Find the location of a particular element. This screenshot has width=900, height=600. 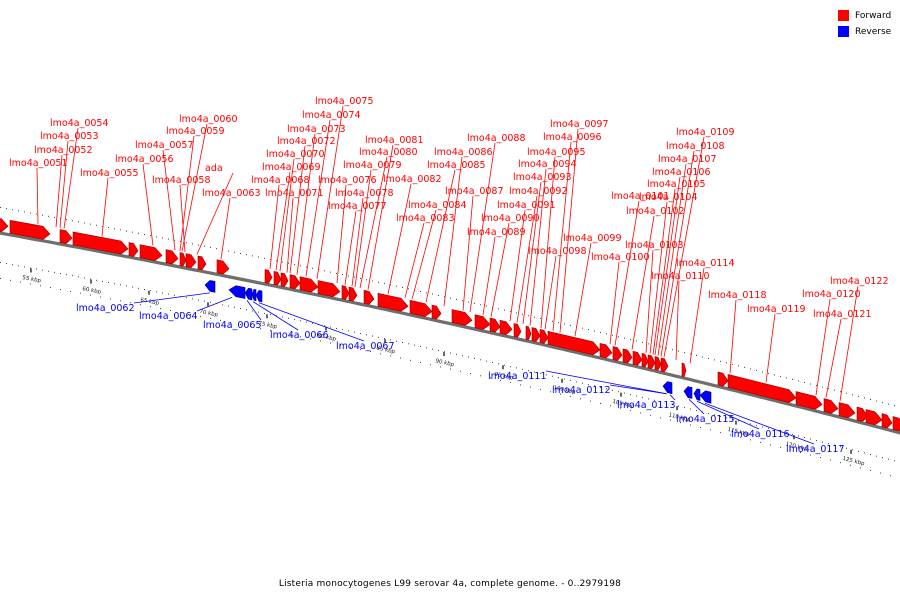

legend-reverse-label: Reverse is located at coordinates (873, 31).